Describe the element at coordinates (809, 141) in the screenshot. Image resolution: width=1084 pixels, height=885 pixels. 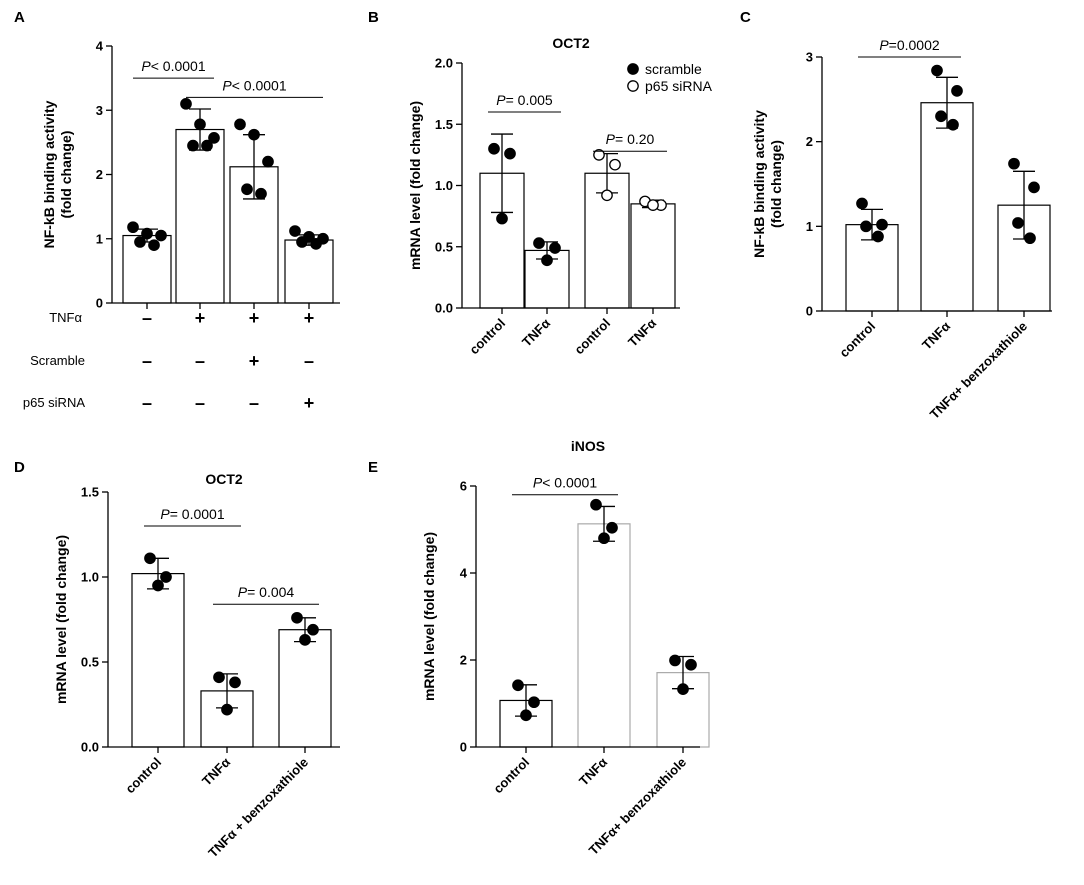
I see `y-tick-label: 2` at that location.